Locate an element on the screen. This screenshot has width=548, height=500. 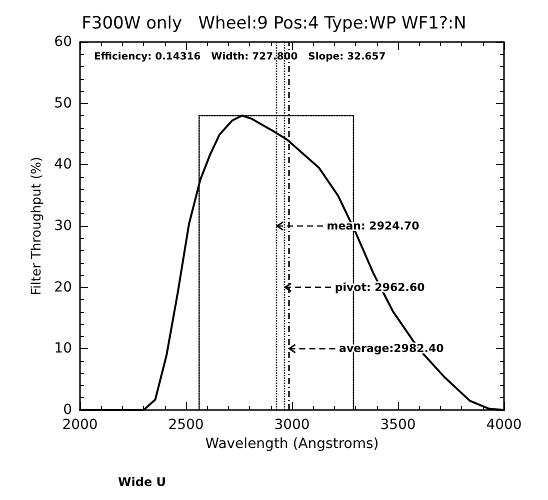
y-tick-label: 60 is located at coordinates (63, 42).